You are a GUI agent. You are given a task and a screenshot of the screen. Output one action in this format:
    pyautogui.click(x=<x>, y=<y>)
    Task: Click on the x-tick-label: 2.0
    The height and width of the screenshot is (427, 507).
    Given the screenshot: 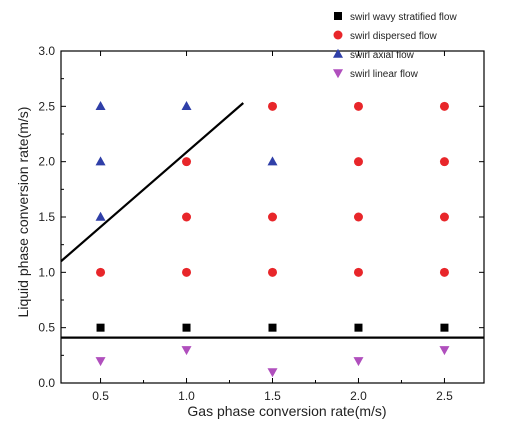 What is the action you would take?
    pyautogui.click(x=358, y=396)
    